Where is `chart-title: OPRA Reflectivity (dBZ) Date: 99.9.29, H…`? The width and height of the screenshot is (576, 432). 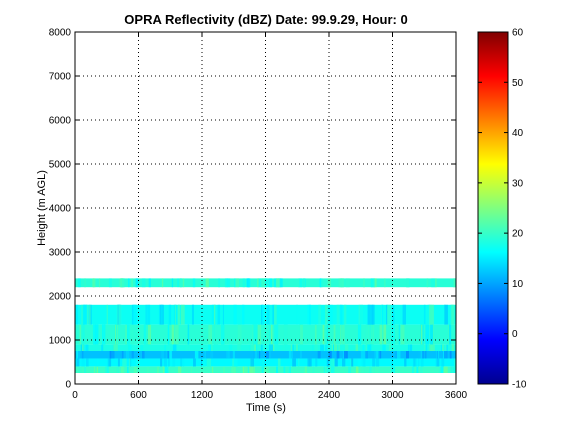 chart-title: OPRA Reflectivity (dBZ) Date: 99.9.29, H… is located at coordinates (265, 19).